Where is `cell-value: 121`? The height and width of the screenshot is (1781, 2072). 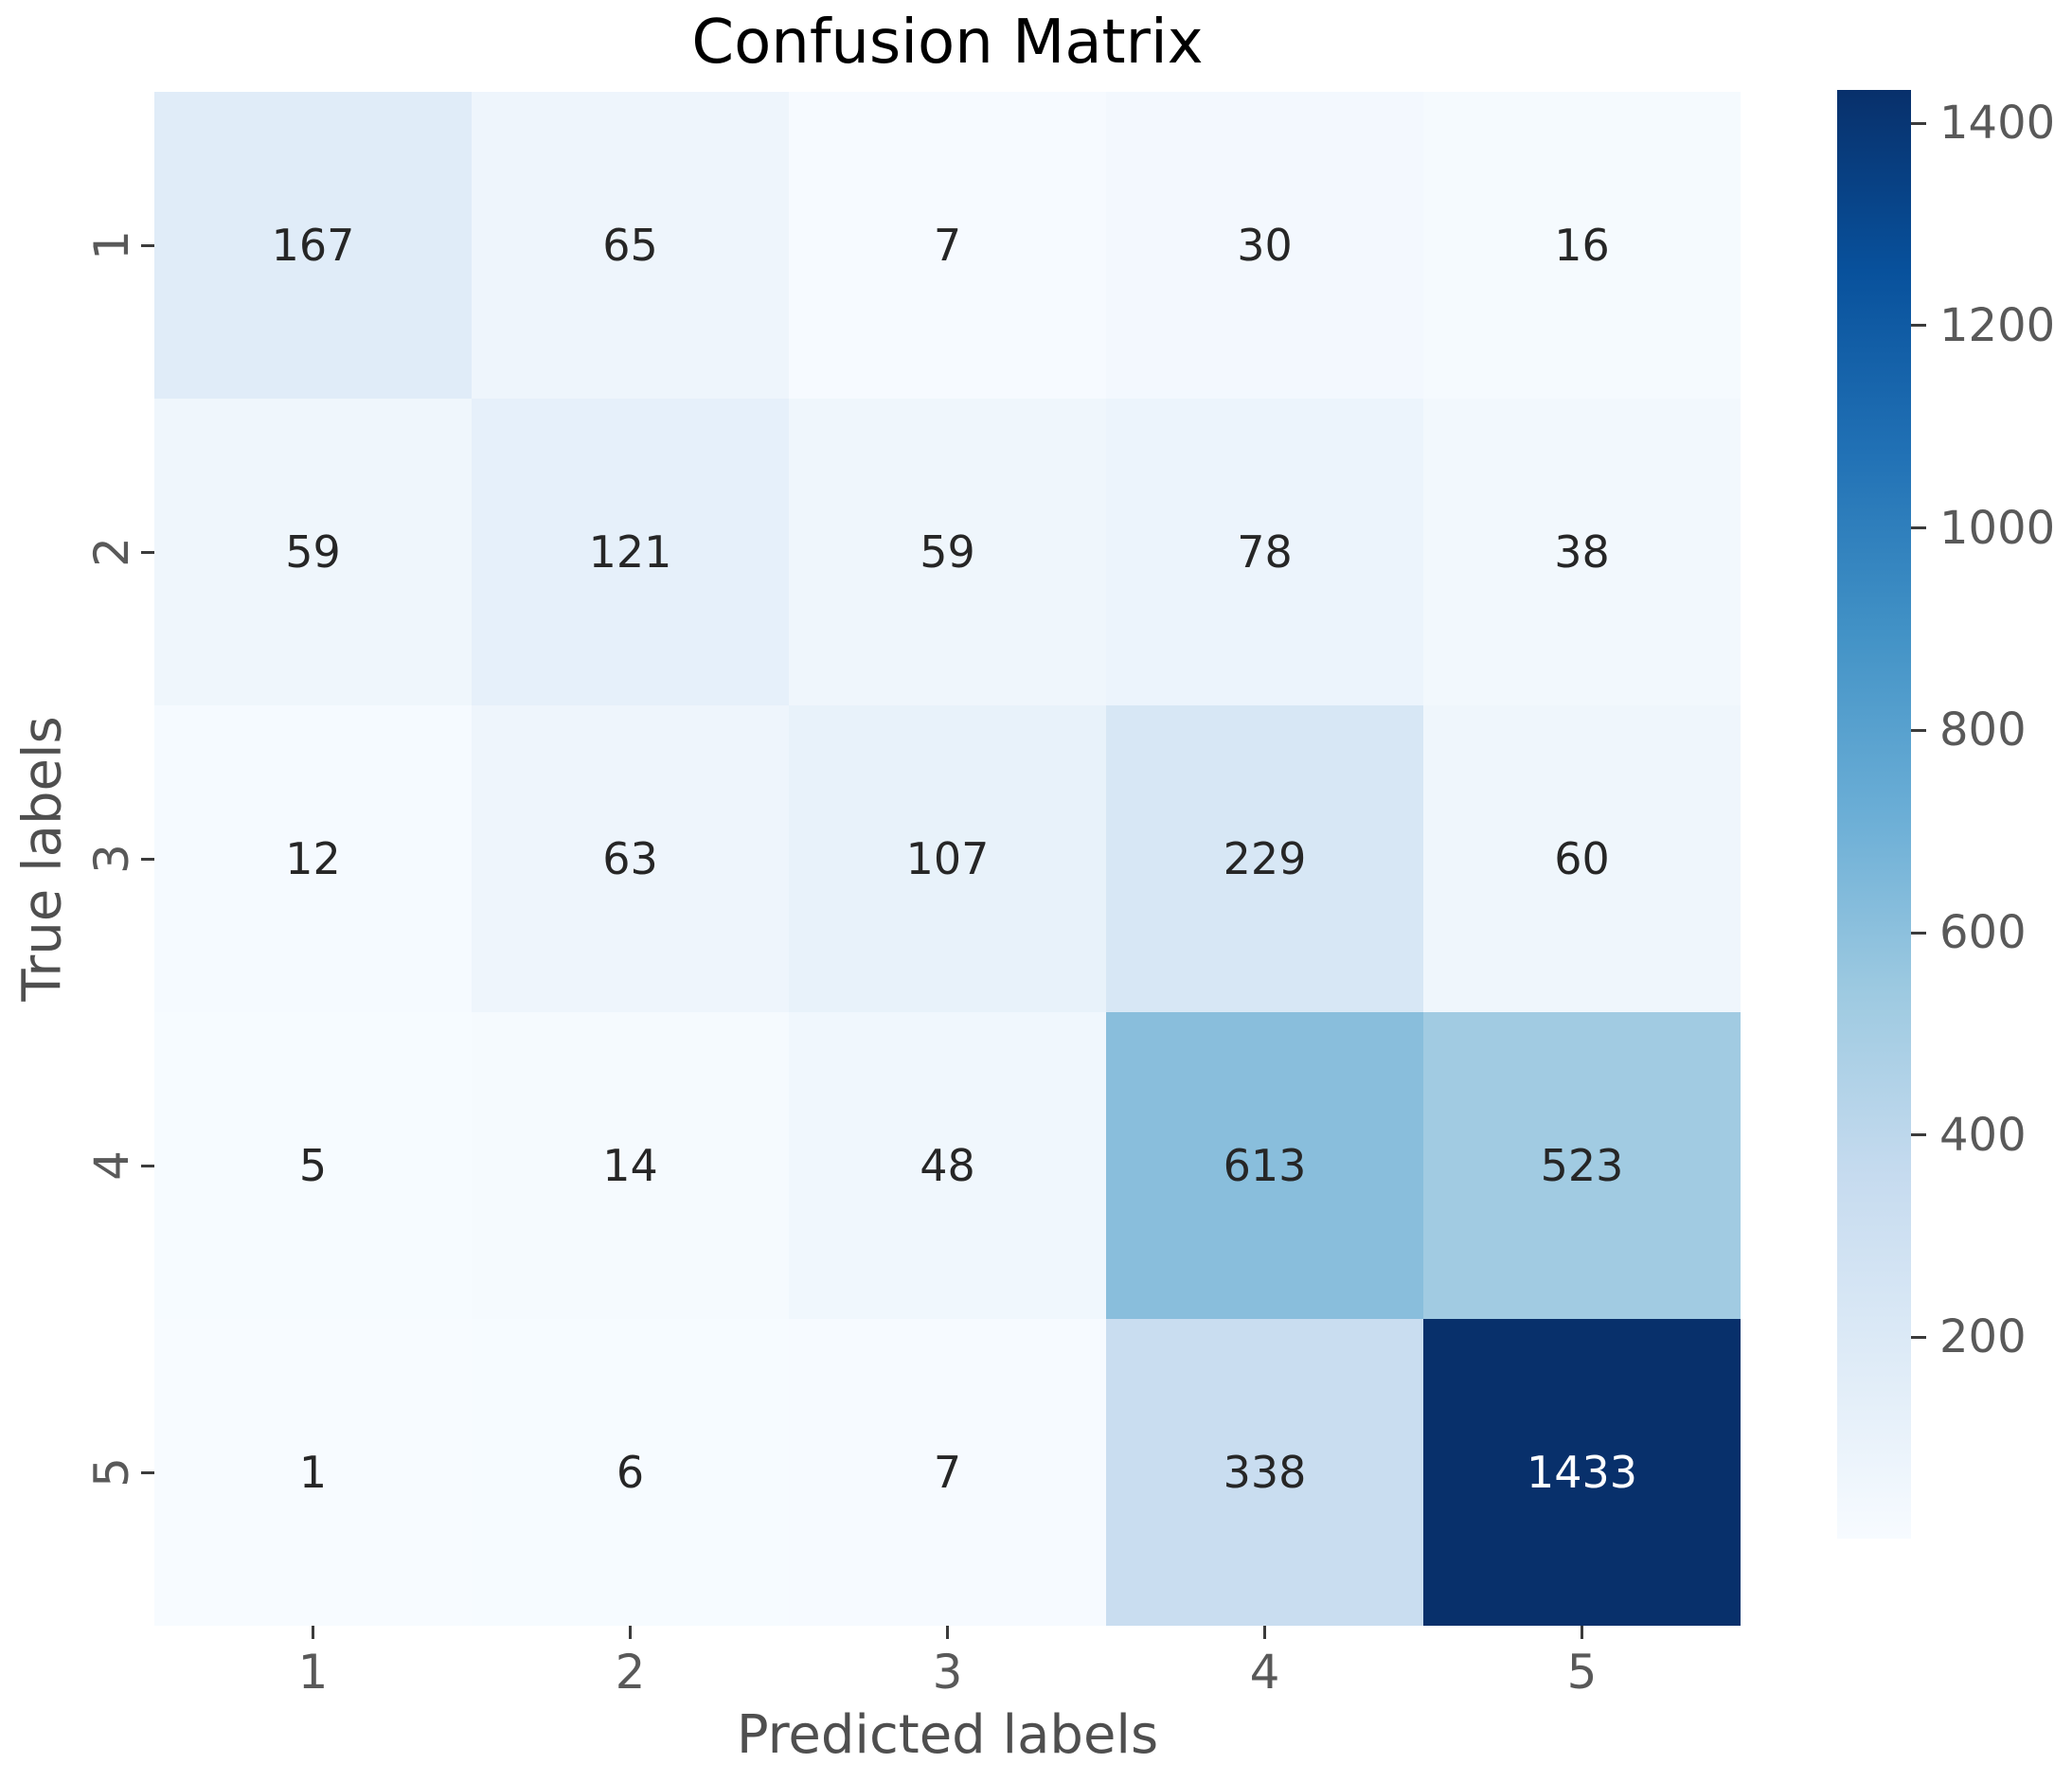 cell-value: 121 is located at coordinates (630, 552).